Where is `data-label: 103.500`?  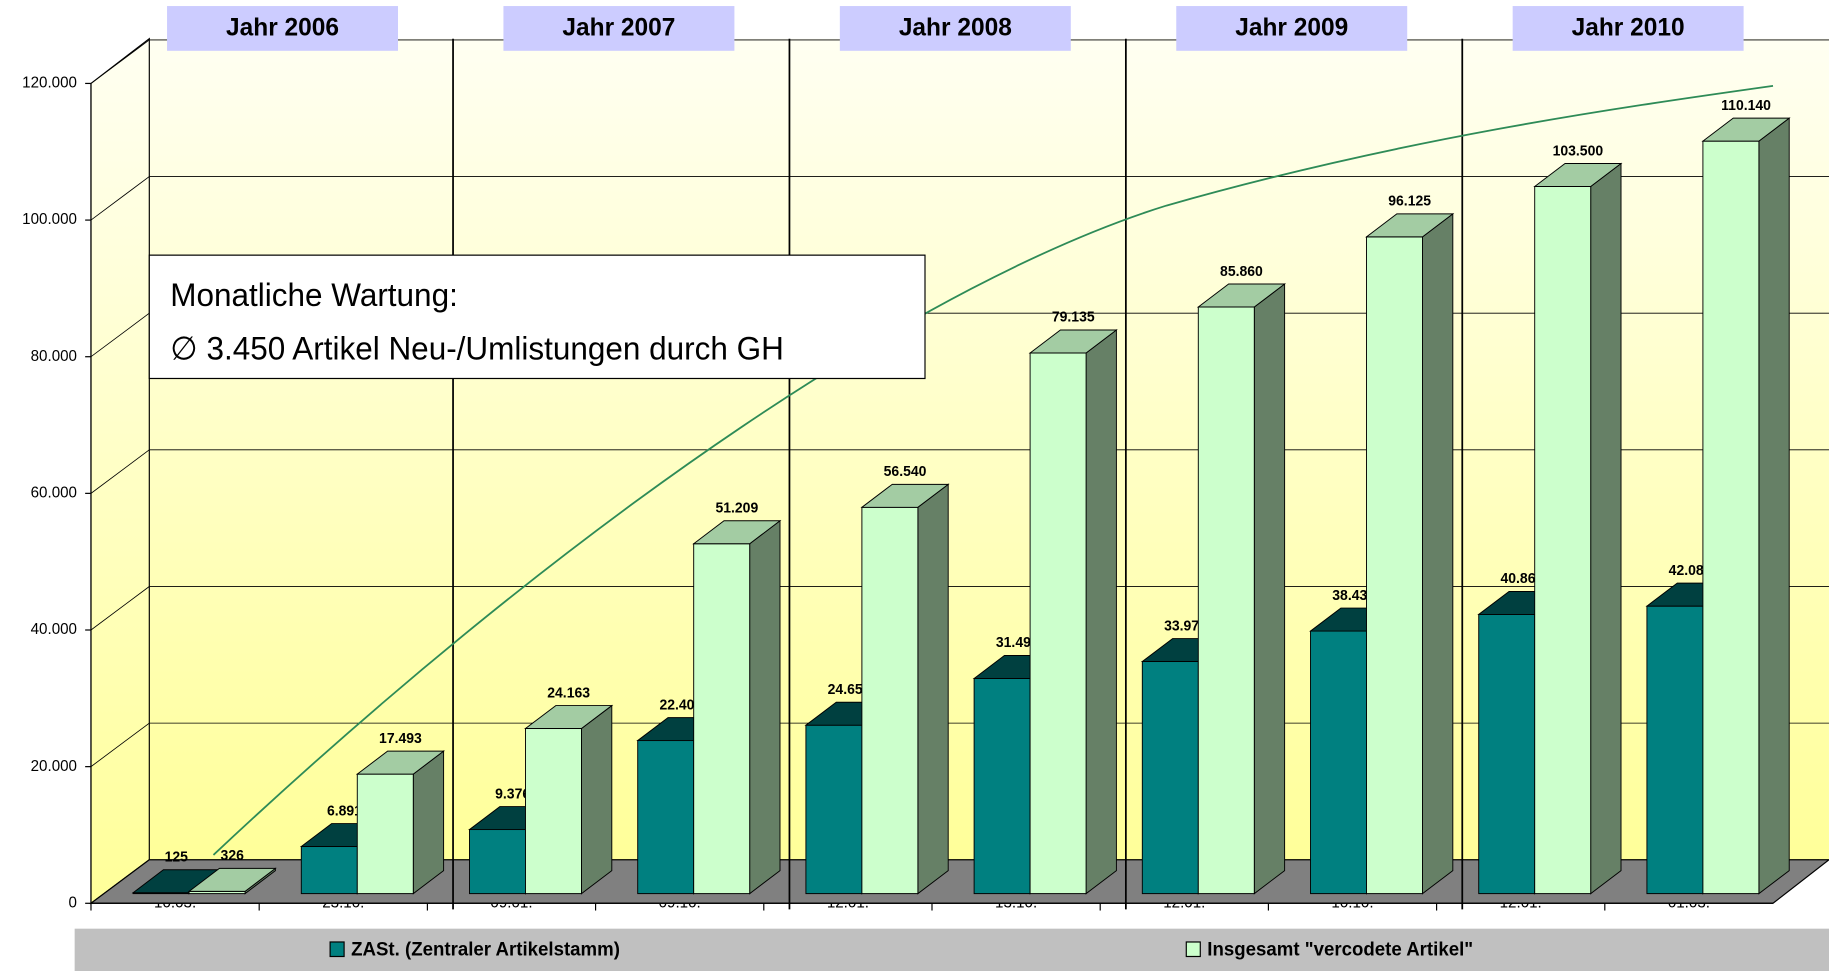
data-label: 103.500 is located at coordinates (1578, 151).